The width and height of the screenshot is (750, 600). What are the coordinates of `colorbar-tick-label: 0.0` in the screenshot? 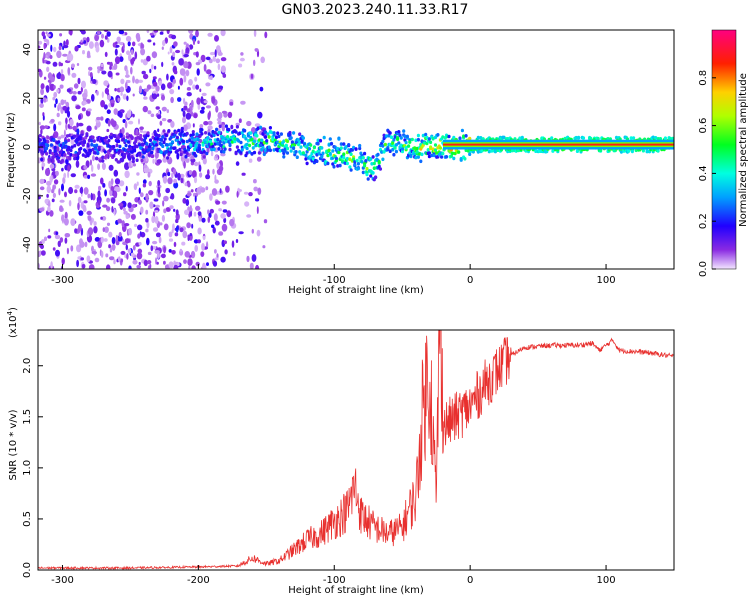 It's located at (703, 269).